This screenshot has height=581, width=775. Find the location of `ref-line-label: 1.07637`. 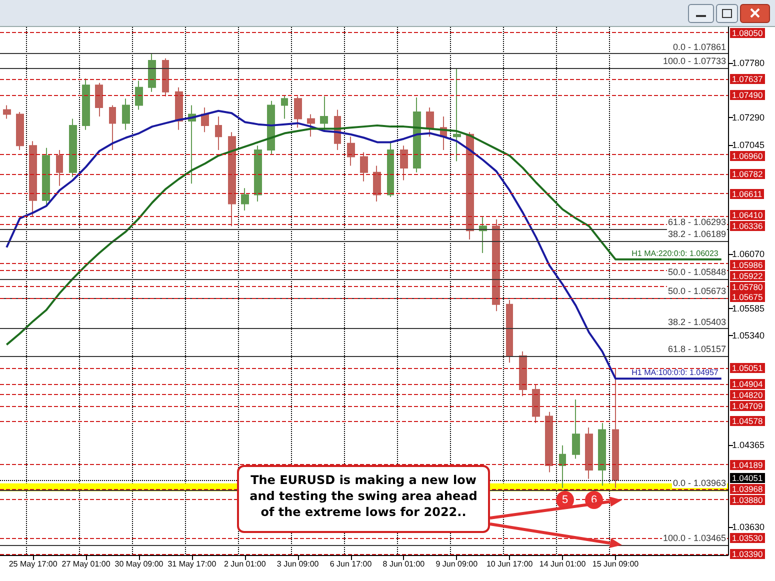

ref-line-label: 1.07637 is located at coordinates (747, 79).